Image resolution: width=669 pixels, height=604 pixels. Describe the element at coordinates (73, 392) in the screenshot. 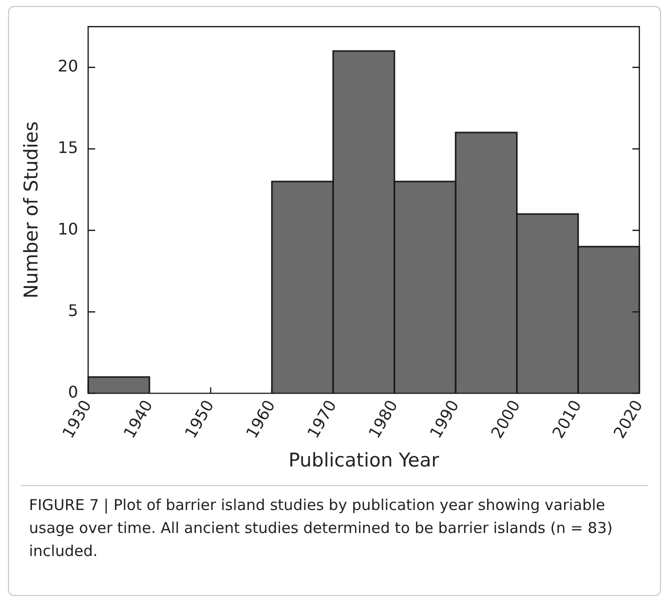

I see `y-tick-label: 0` at that location.